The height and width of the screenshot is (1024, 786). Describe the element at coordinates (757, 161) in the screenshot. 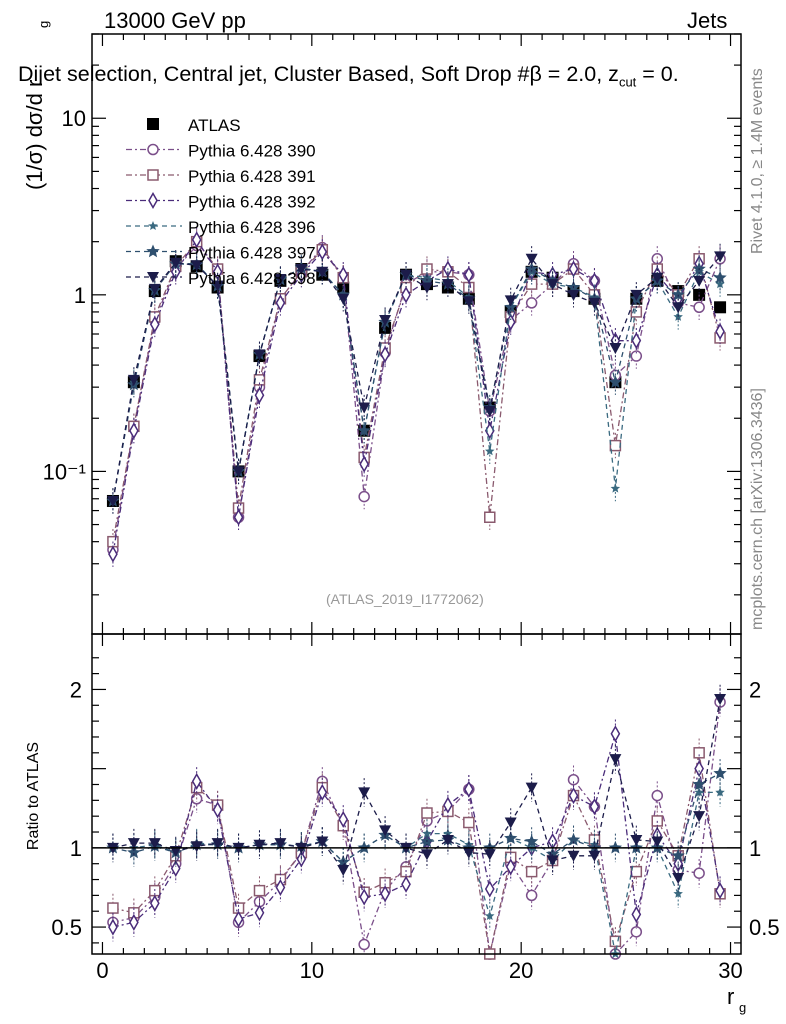

I see `rivet-label: Rivet 4.1.0, ≥ 1.4M events` at that location.